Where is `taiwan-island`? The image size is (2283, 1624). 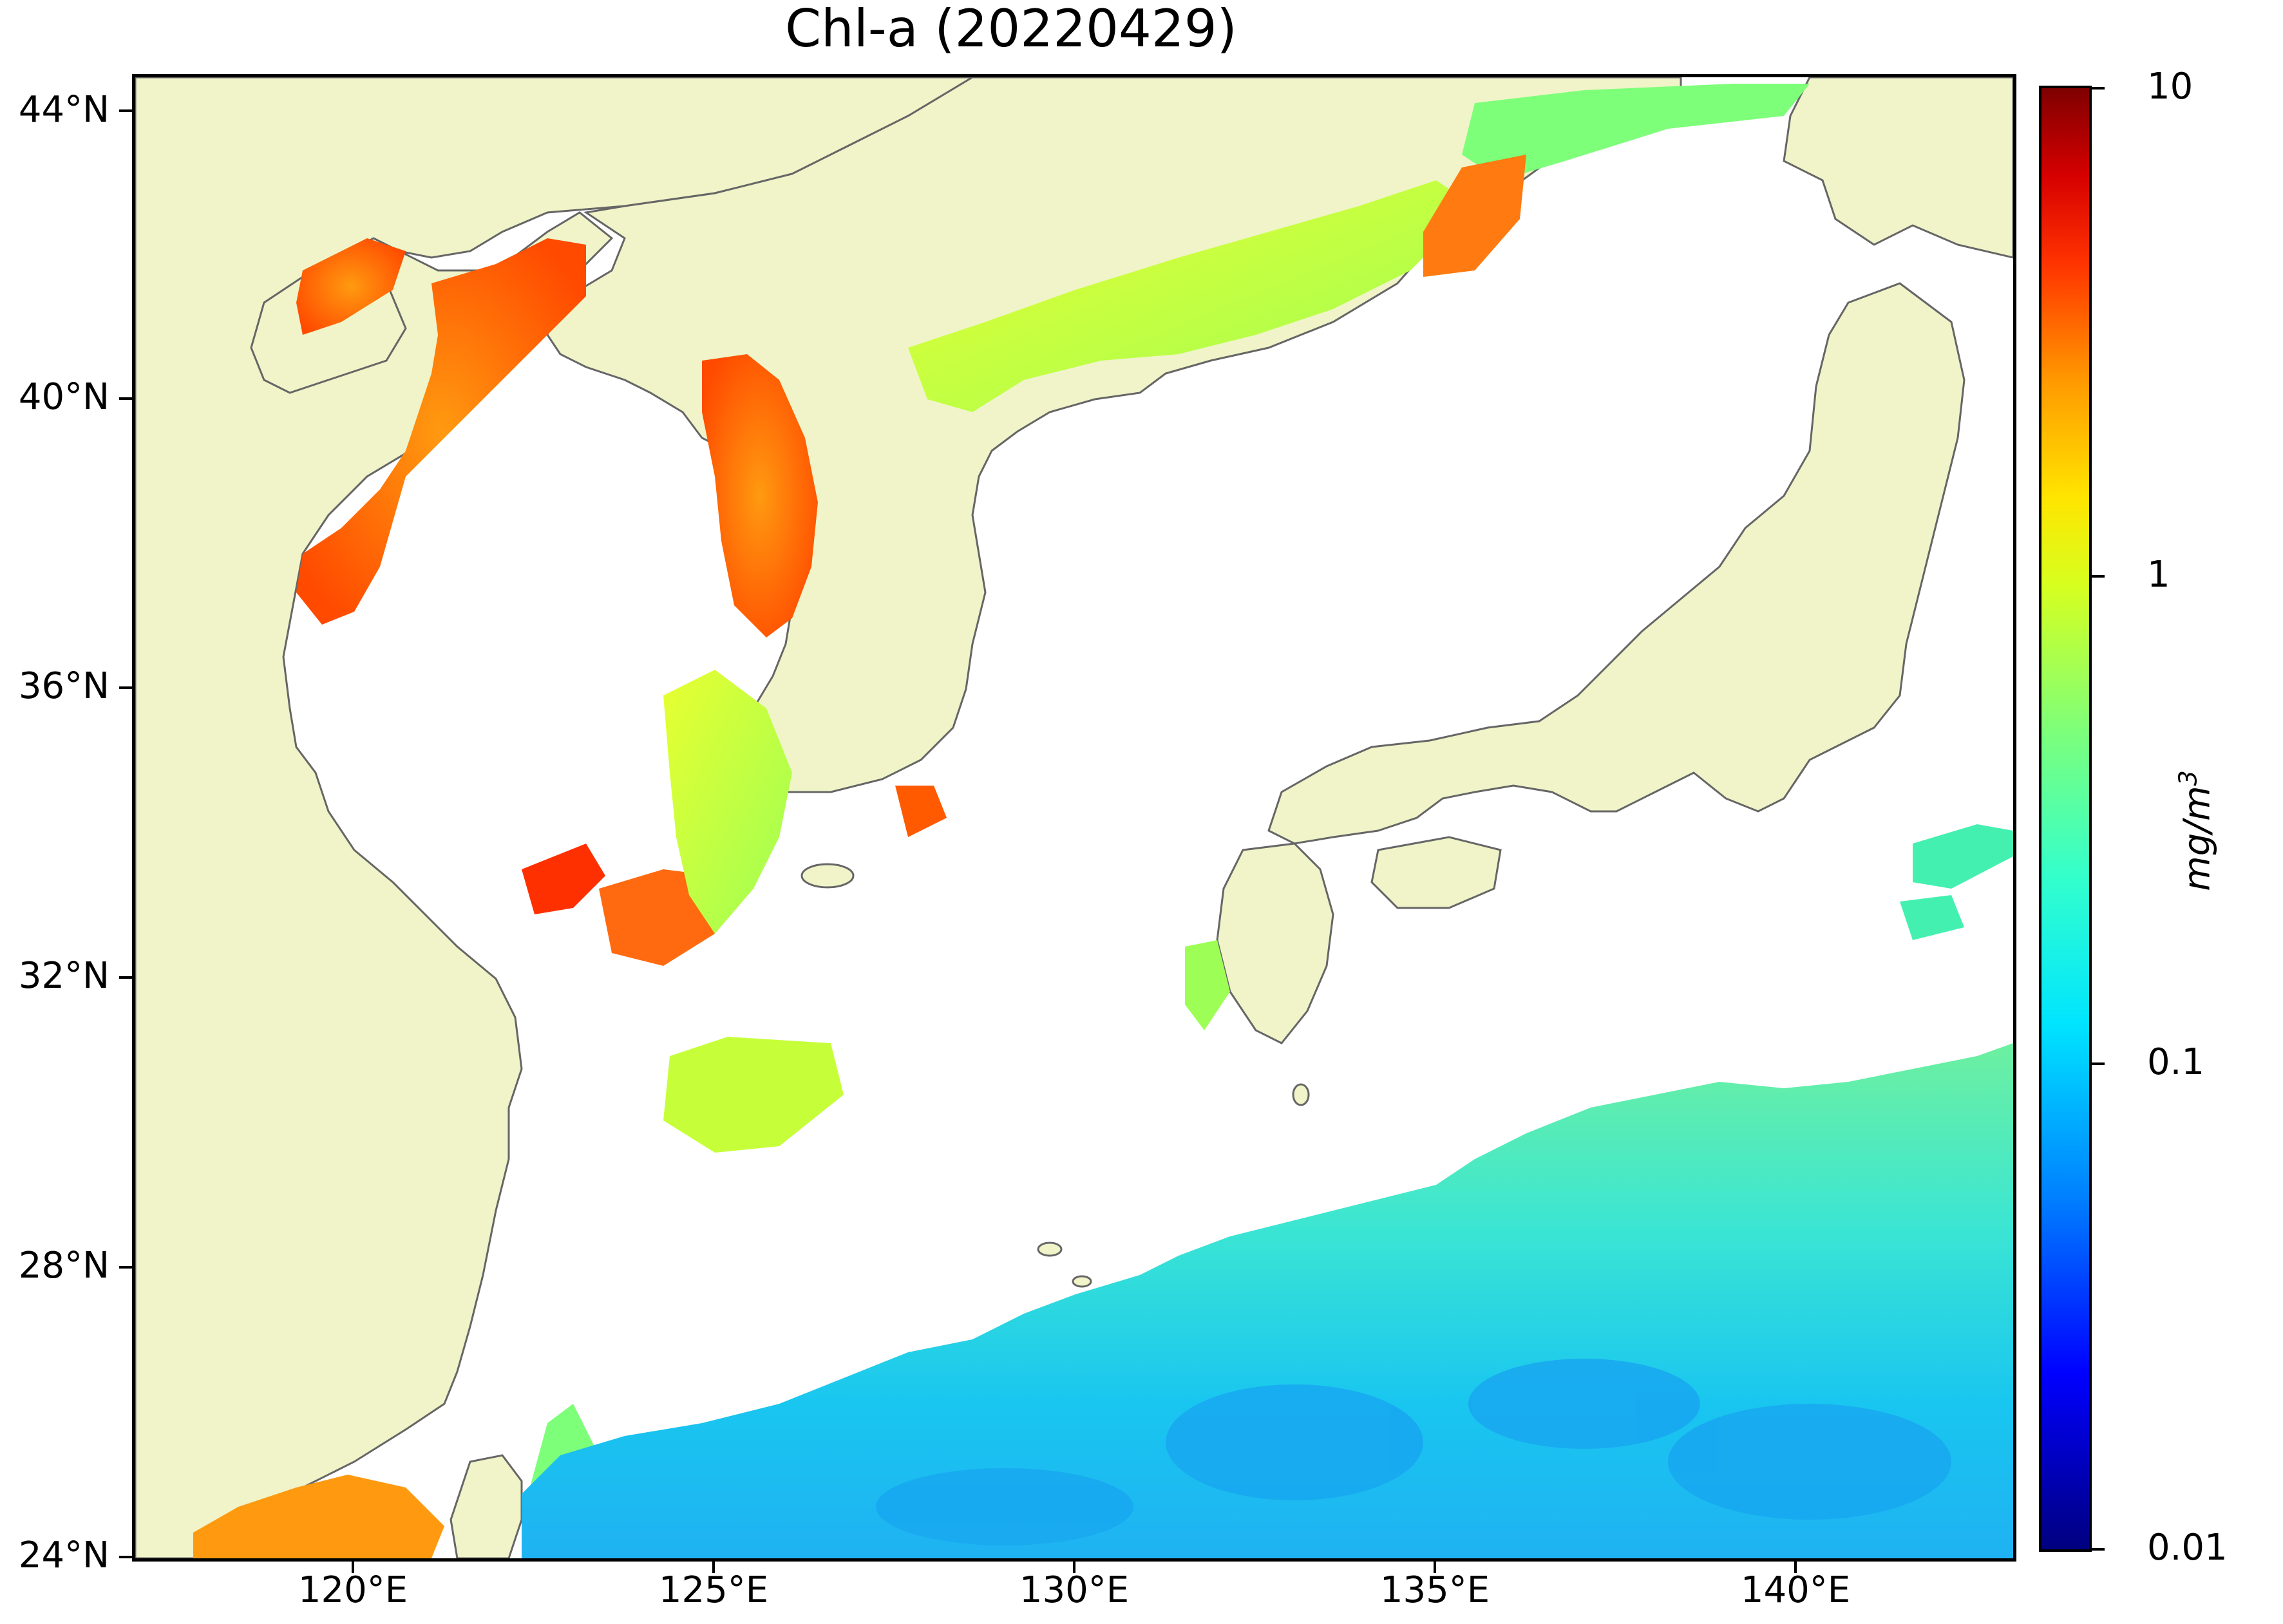
taiwan-island is located at coordinates (486, 1506).